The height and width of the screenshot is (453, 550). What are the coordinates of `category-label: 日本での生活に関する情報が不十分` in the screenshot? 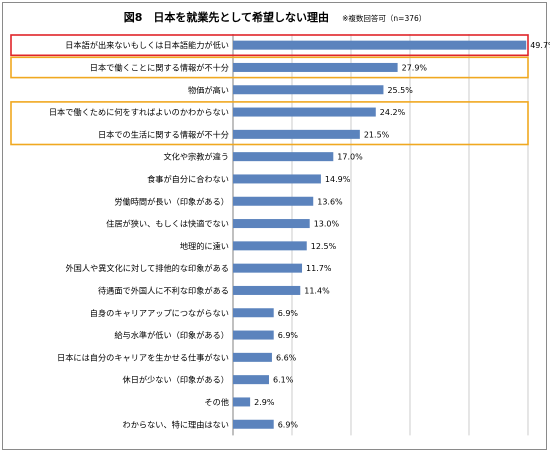 It's located at (163, 134).